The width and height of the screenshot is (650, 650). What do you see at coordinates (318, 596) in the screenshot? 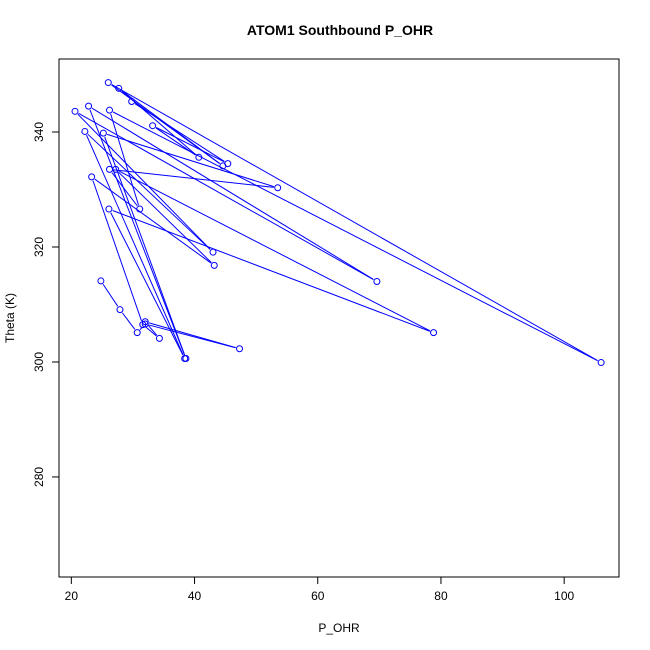
I see `x-tick-label: 60` at bounding box center [318, 596].